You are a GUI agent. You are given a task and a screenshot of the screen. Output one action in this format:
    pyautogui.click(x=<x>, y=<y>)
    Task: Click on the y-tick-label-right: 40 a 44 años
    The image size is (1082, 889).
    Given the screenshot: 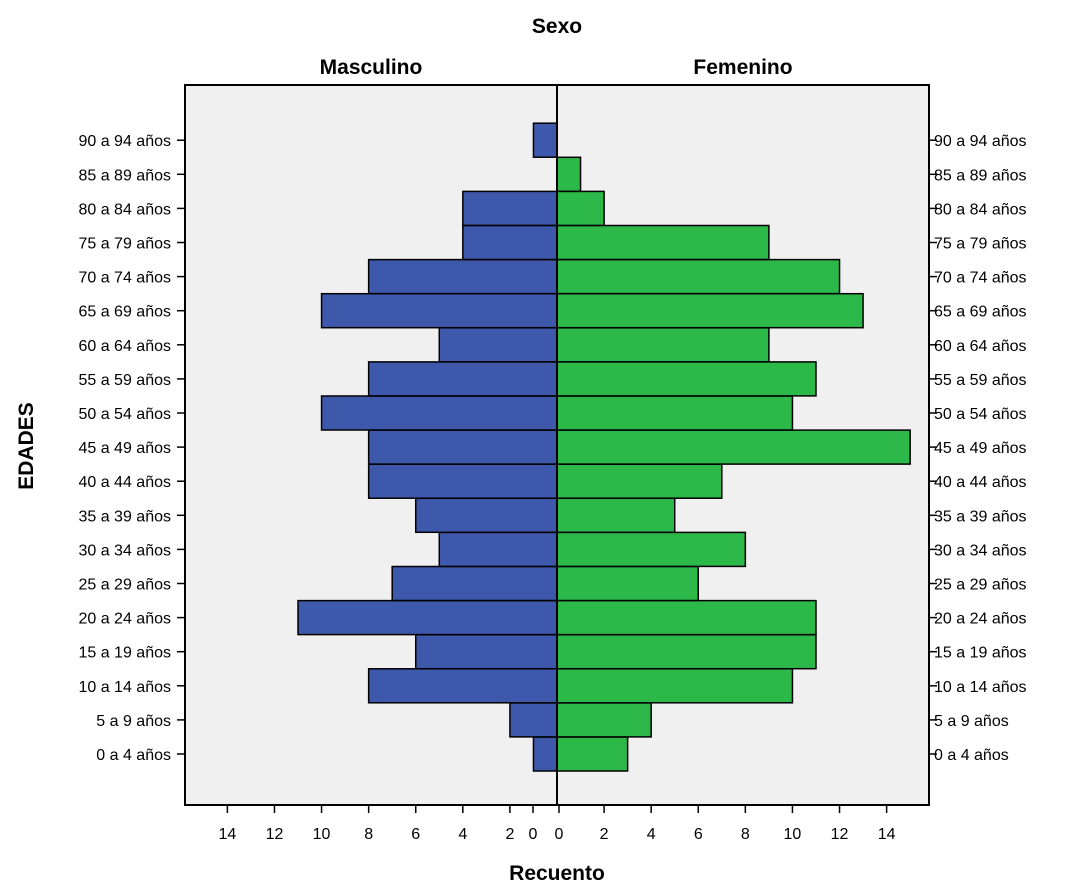 What is the action you would take?
    pyautogui.click(x=980, y=482)
    